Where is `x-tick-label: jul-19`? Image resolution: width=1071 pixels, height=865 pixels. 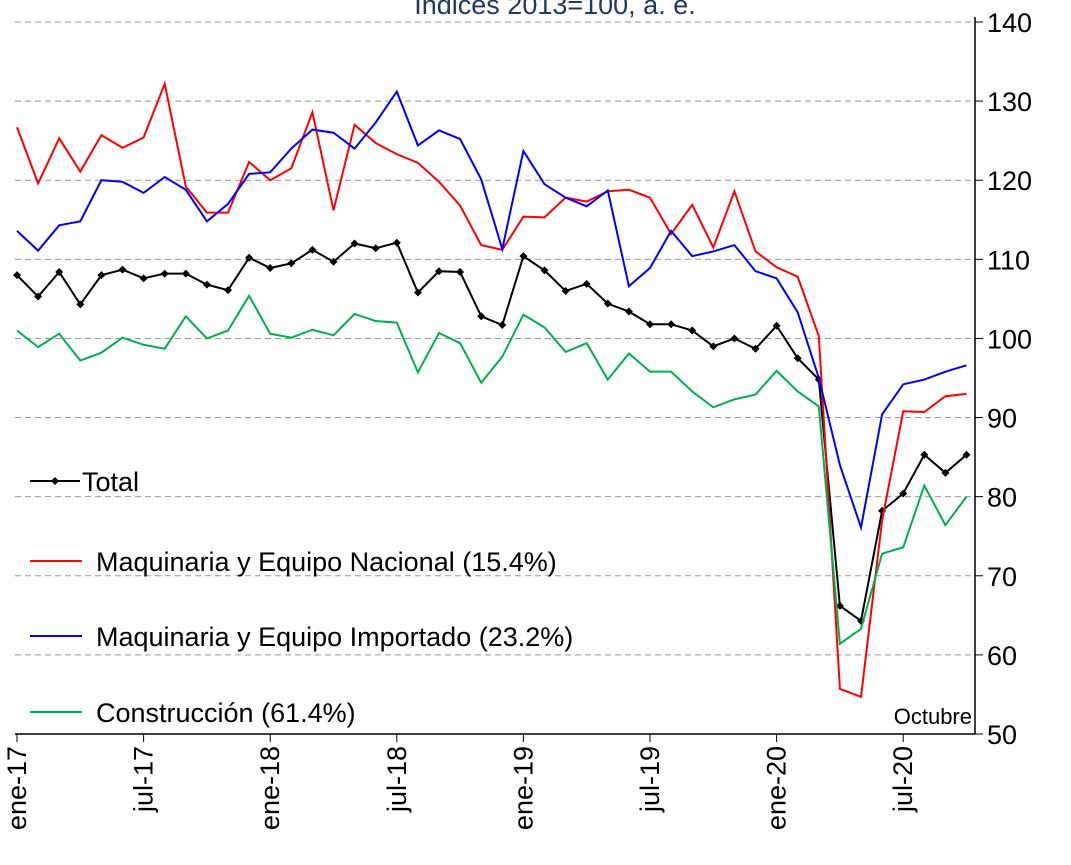
x-tick-label: jul-19 is located at coordinates (650, 779).